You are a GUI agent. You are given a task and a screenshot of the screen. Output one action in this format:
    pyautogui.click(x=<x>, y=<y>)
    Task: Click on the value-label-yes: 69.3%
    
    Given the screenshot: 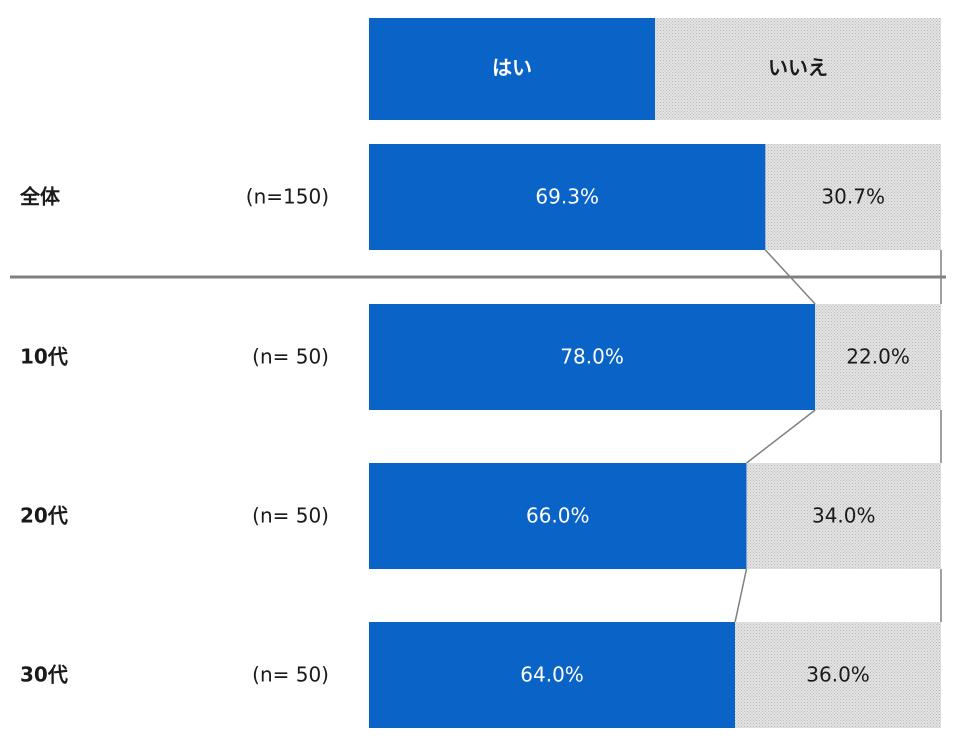 What is the action you would take?
    pyautogui.click(x=567, y=197)
    